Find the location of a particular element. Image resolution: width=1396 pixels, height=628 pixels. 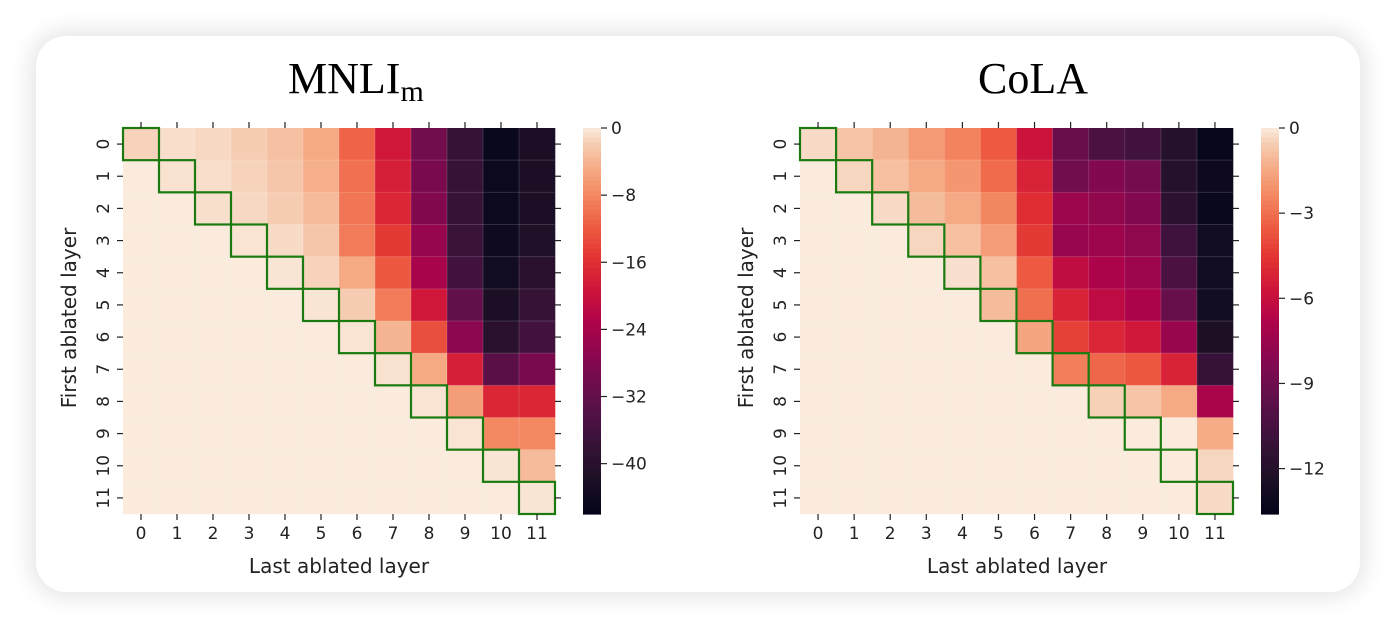

heatmap-cell-r10-c7 is located at coordinates (1070, 466).